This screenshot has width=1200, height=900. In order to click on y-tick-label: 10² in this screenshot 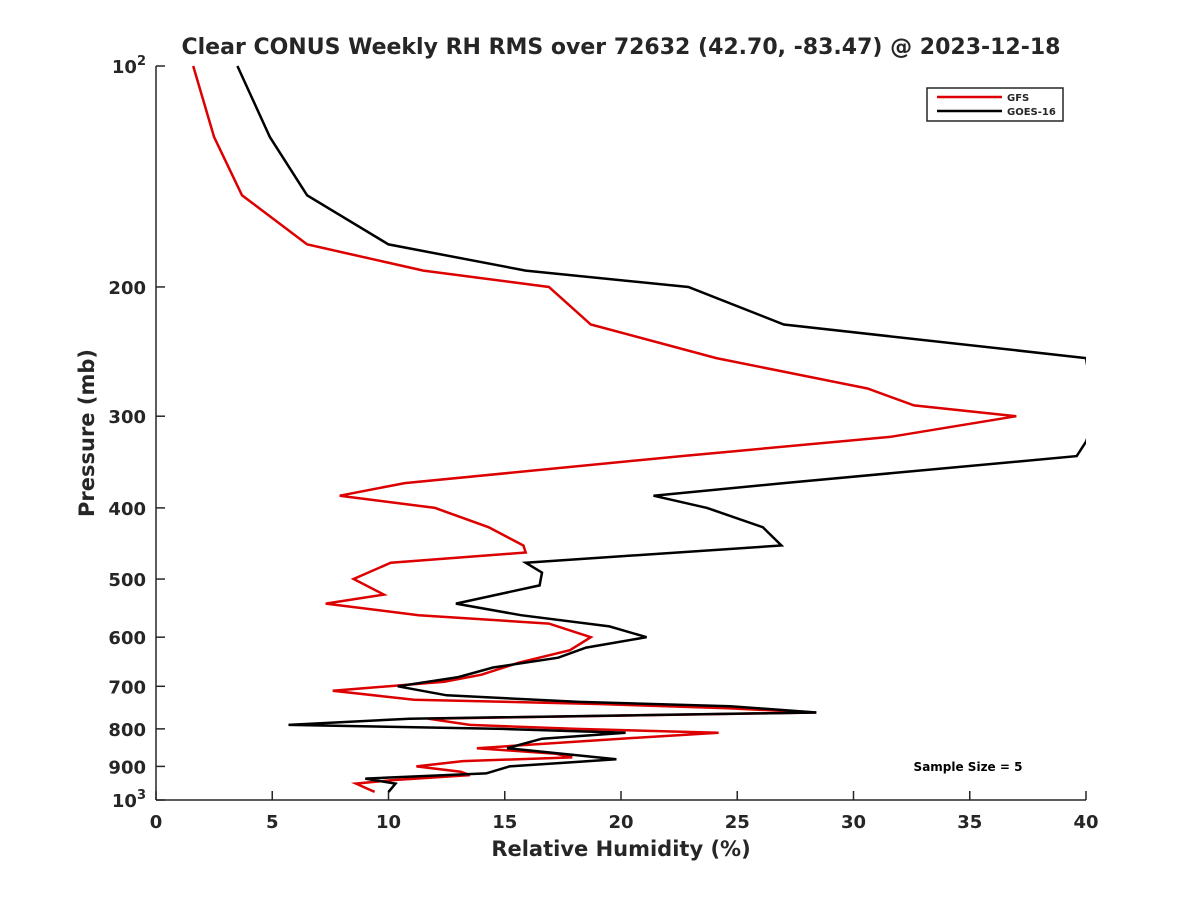, I will do `click(129, 66)`.